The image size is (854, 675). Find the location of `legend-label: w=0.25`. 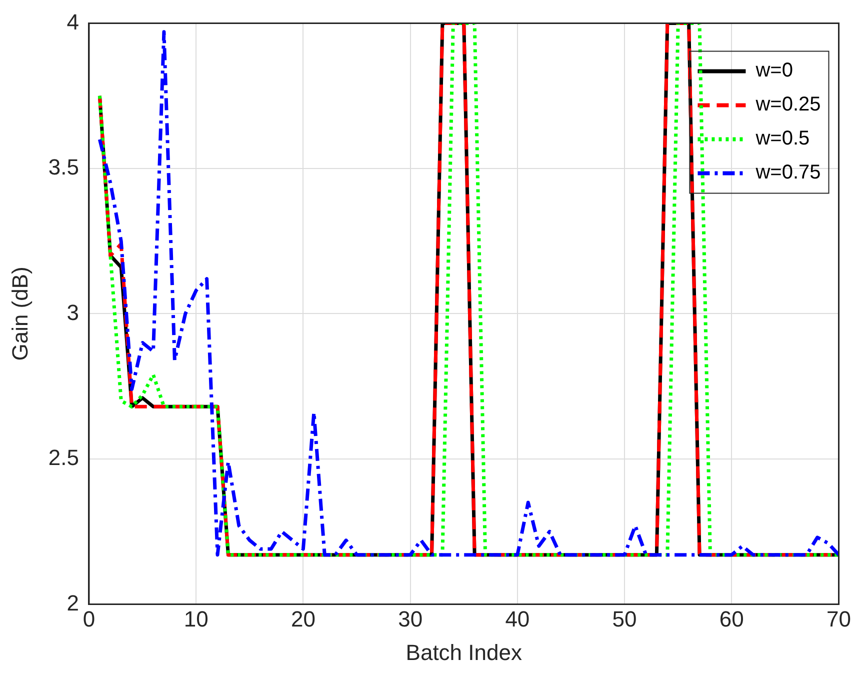

legend-label: w=0.25 is located at coordinates (787, 105).